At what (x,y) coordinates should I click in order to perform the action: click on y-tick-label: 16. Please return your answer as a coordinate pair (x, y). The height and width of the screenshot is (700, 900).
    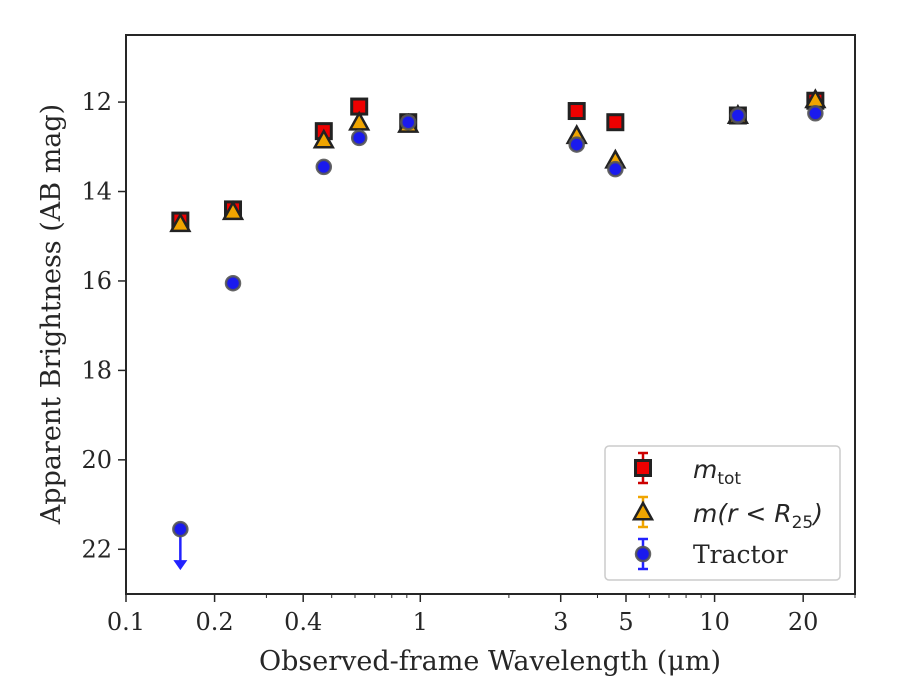
    Looking at the image, I should click on (96, 281).